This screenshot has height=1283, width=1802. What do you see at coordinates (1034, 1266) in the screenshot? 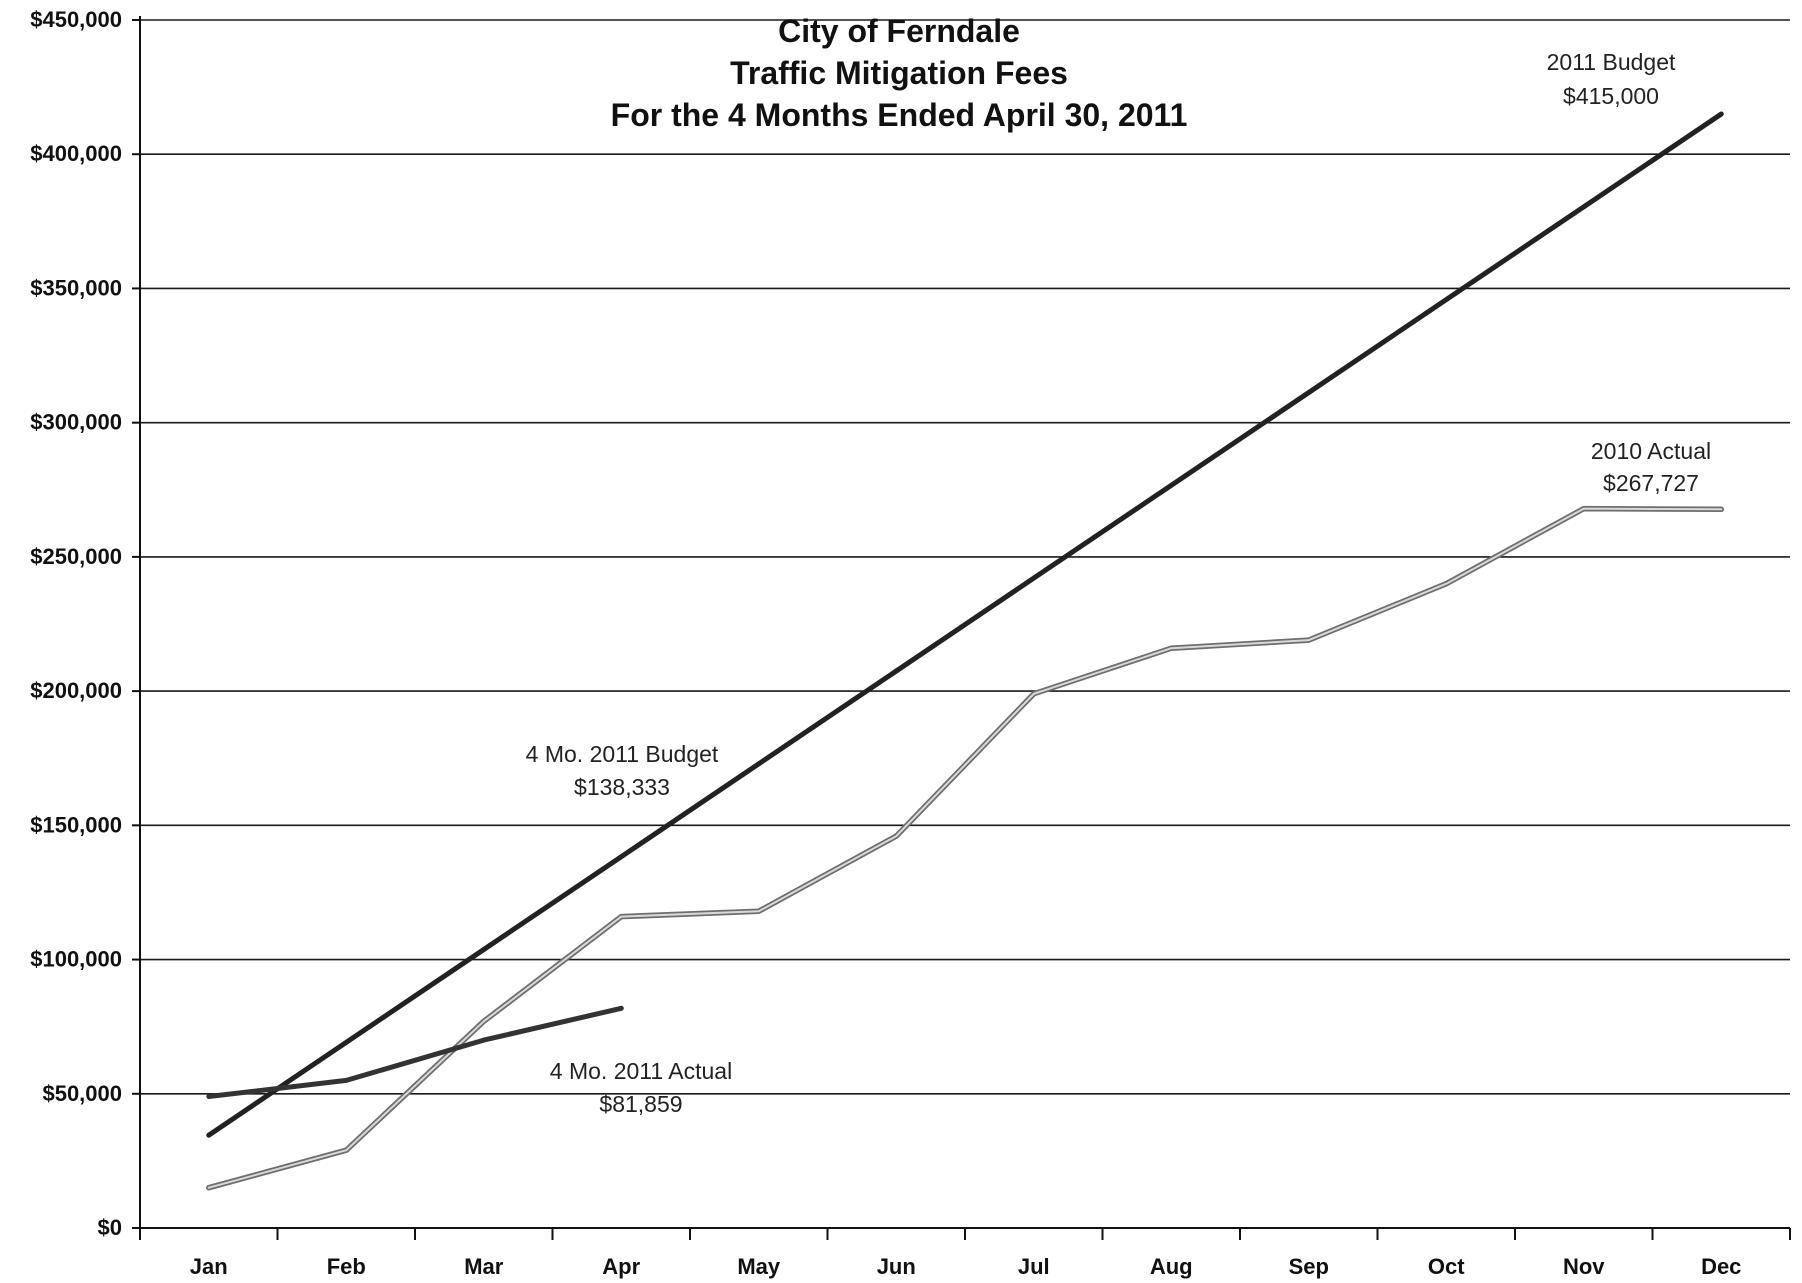
I see `x-tick-label: Jul` at bounding box center [1034, 1266].